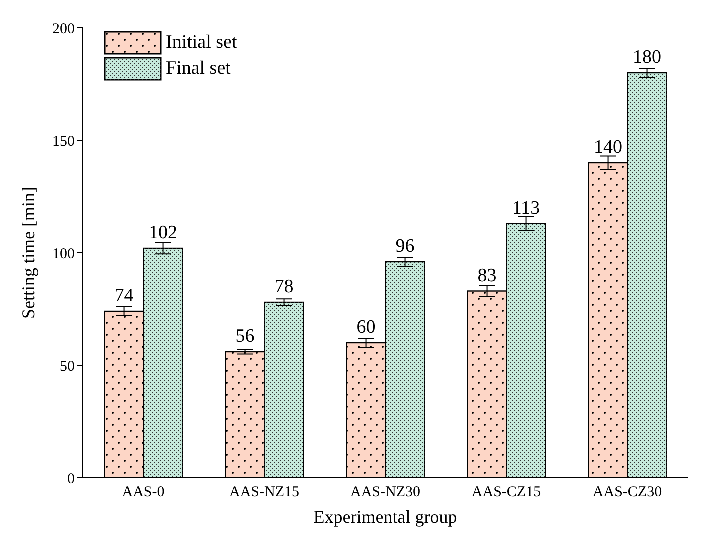 This screenshot has width=706, height=551. Describe the element at coordinates (507, 492) in the screenshot. I see `x-tick-label: AAS-CZ15` at that location.